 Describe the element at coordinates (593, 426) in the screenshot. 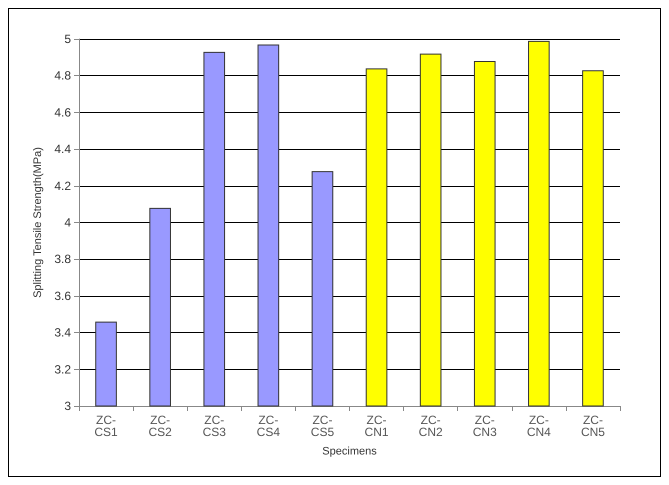

I see `x-tick-label: ZC-CN5` at that location.